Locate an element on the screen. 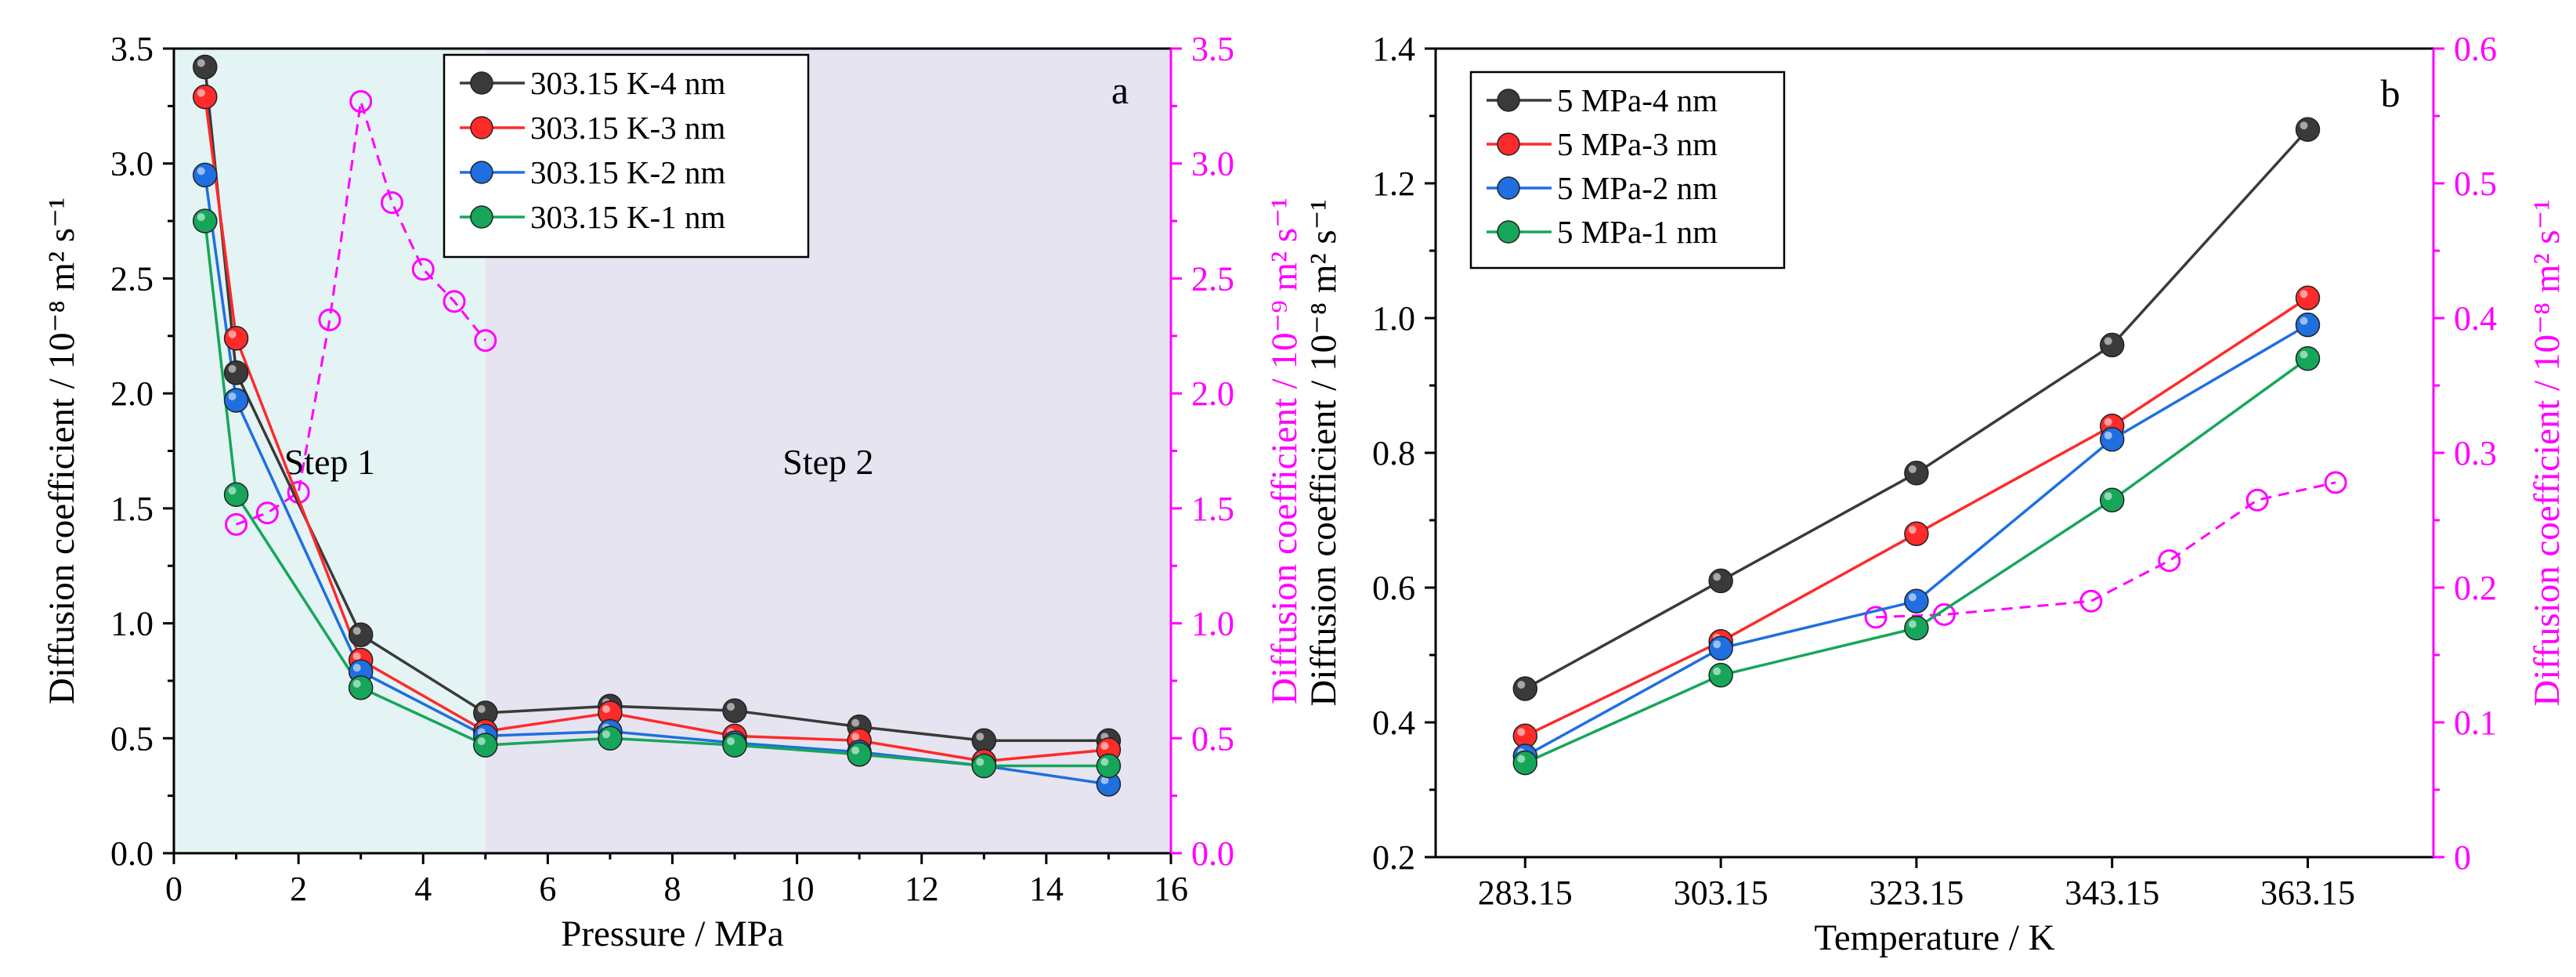  x-tick-label: 16 is located at coordinates (1171, 889).